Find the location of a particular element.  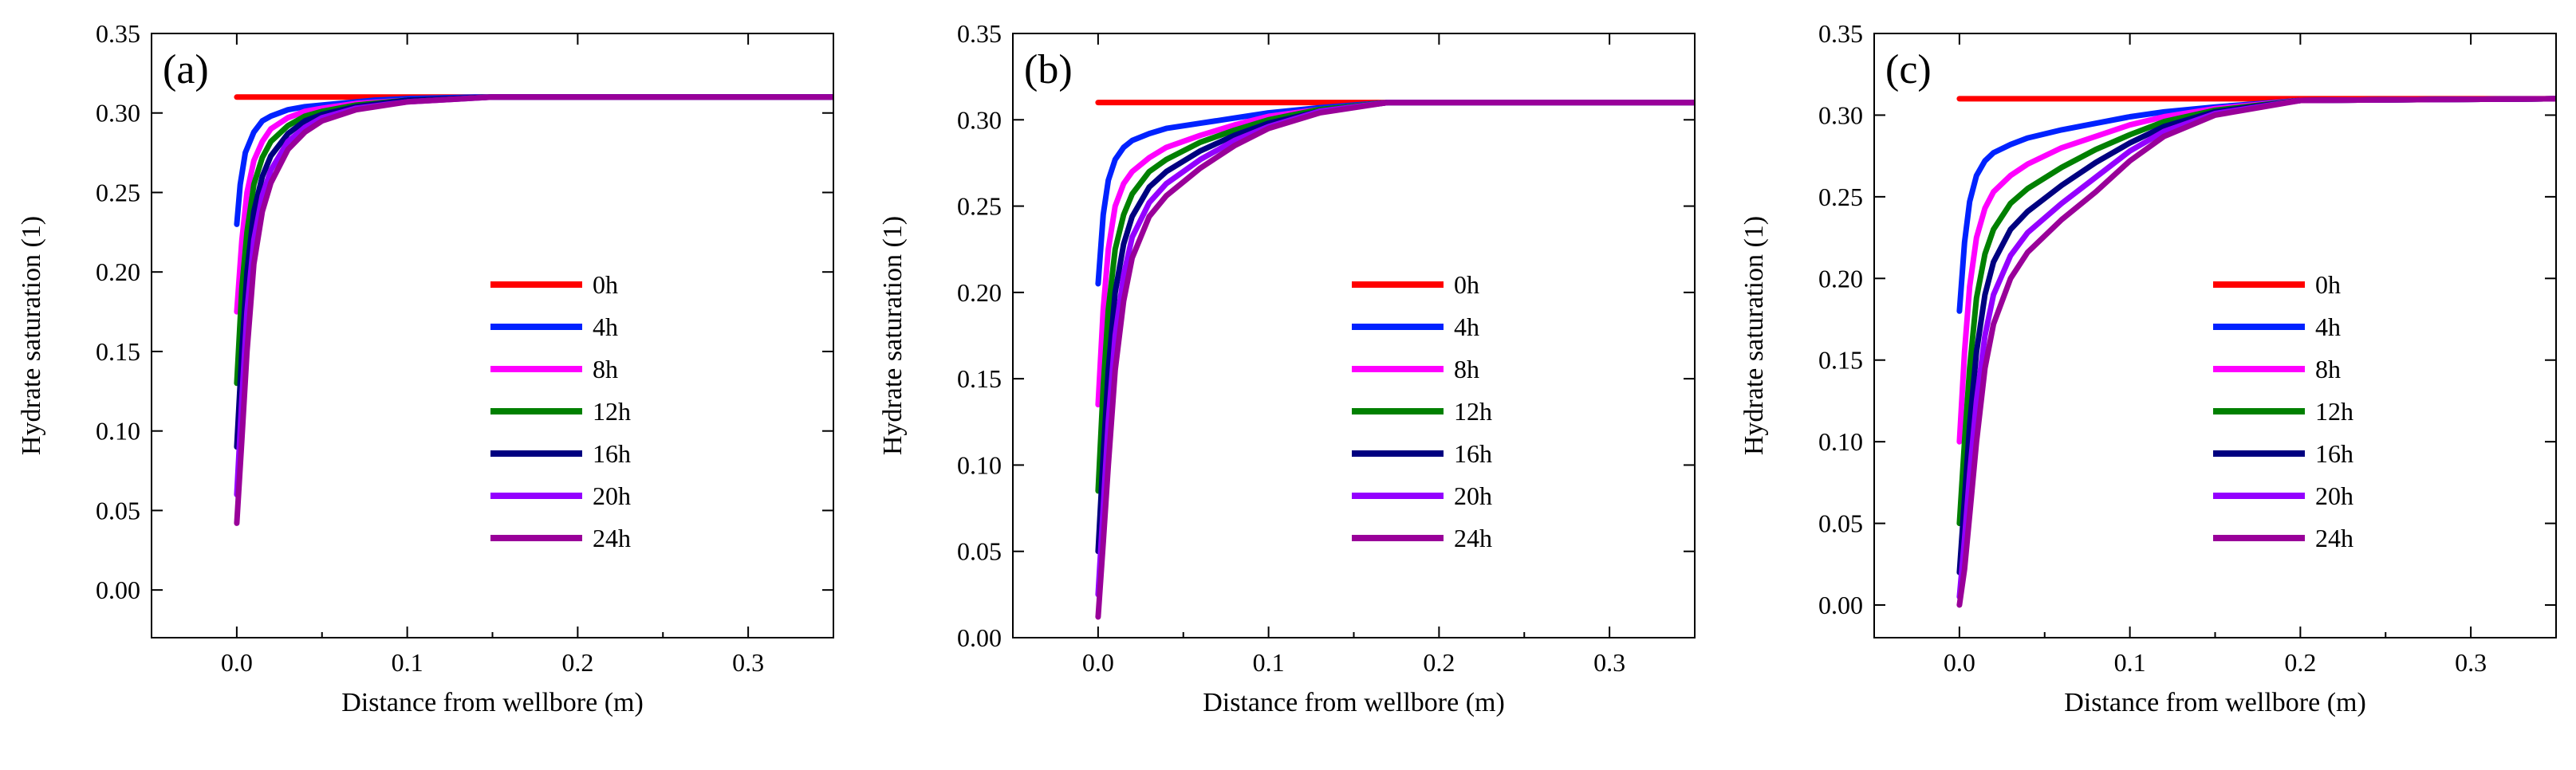

panel-label: (a) is located at coordinates (186, 70).